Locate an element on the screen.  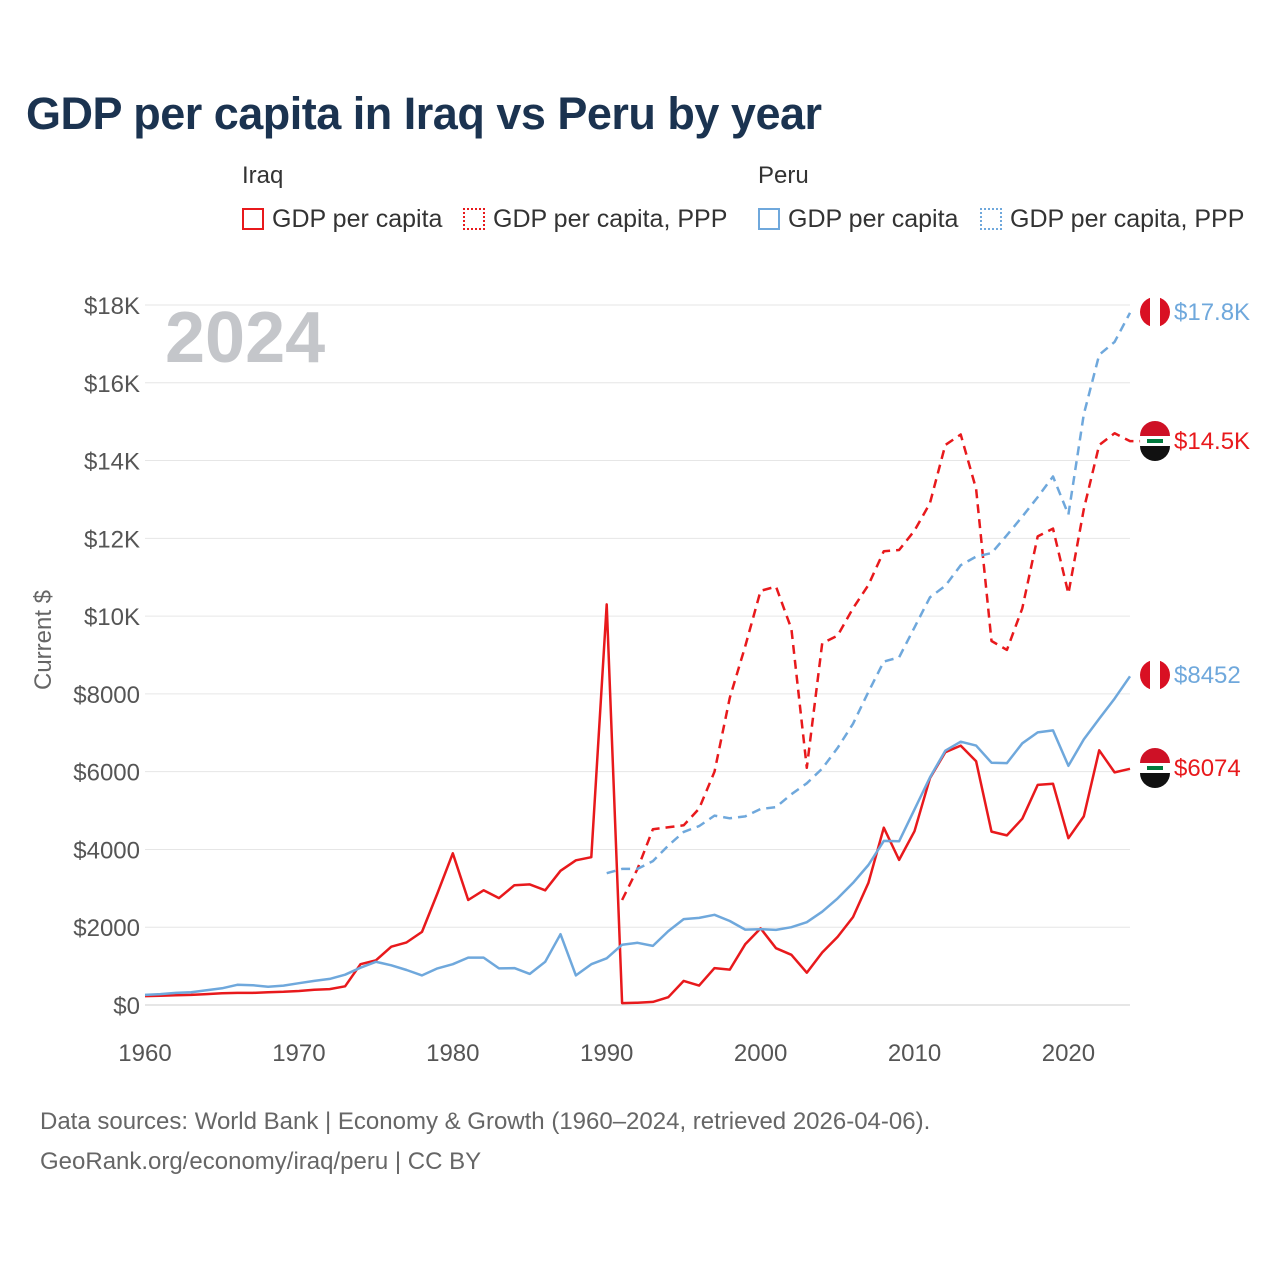
legend-label-peru-ppp: GDP per capita, PPP is located at coordinates (1127, 218).